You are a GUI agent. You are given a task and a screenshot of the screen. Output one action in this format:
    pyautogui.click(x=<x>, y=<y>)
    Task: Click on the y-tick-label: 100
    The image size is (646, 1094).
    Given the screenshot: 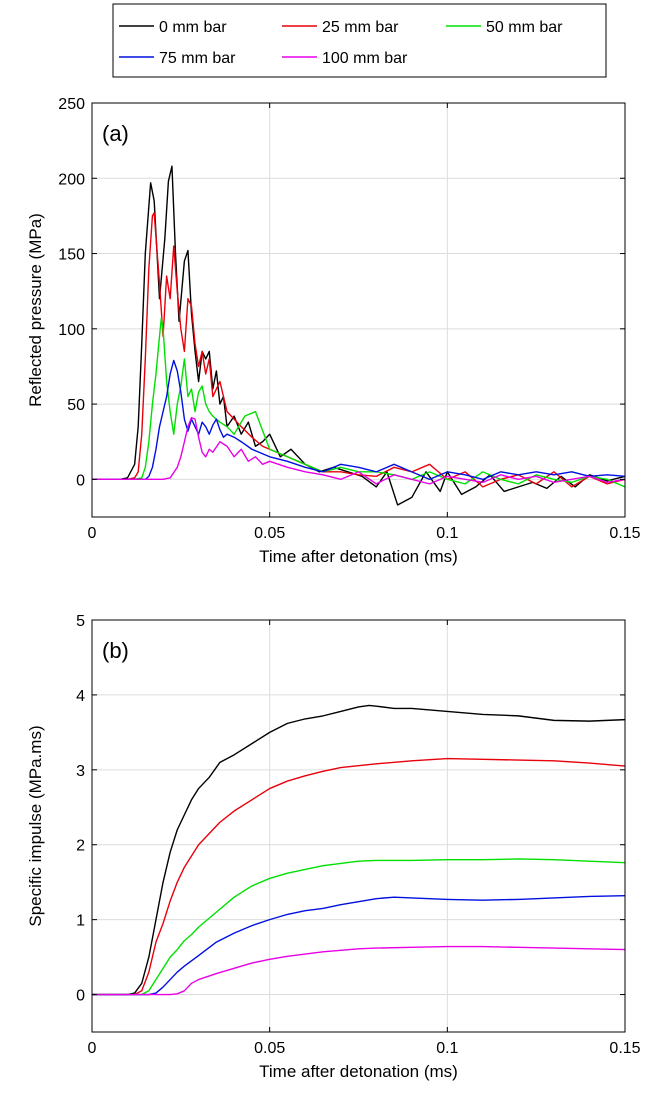 What is the action you would take?
    pyautogui.click(x=71, y=330)
    